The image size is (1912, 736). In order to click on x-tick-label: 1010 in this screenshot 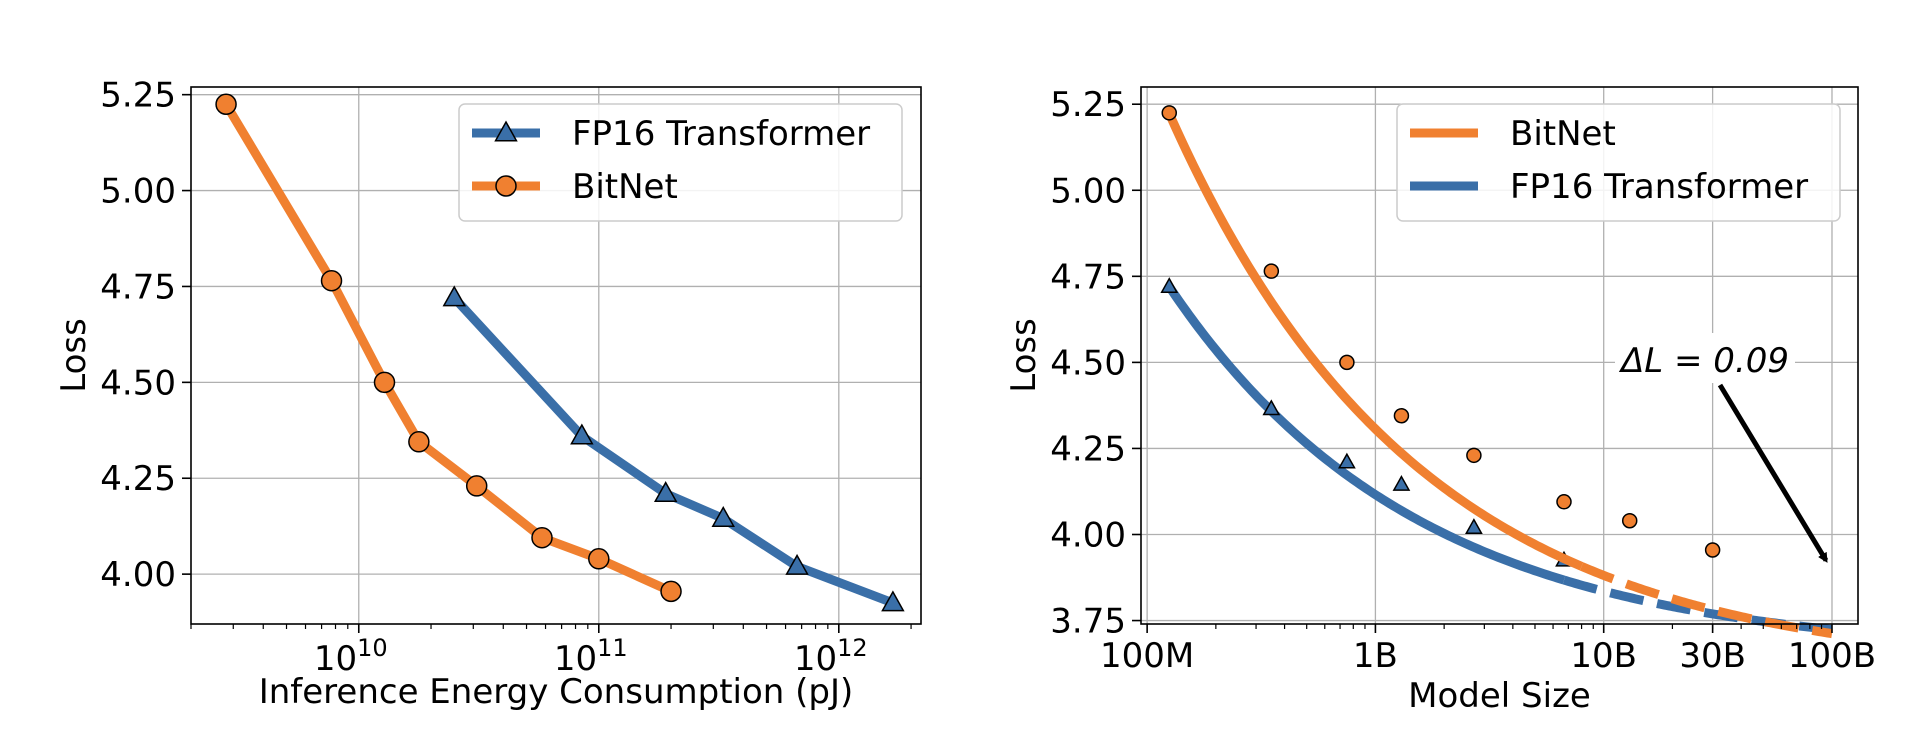, I will do `click(351, 656)`.